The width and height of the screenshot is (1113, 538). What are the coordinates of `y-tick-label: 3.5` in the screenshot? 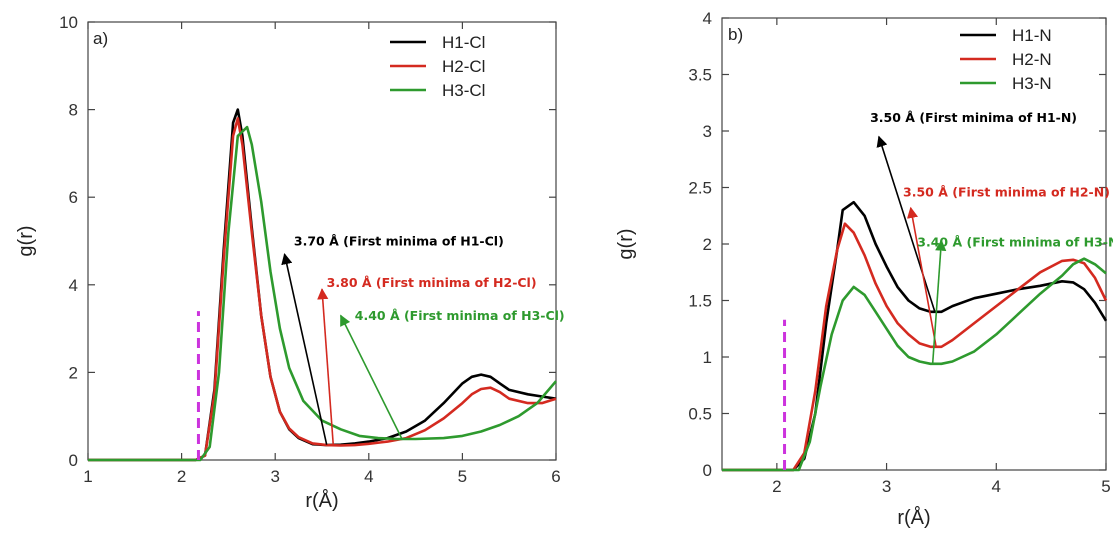 It's located at (700, 75).